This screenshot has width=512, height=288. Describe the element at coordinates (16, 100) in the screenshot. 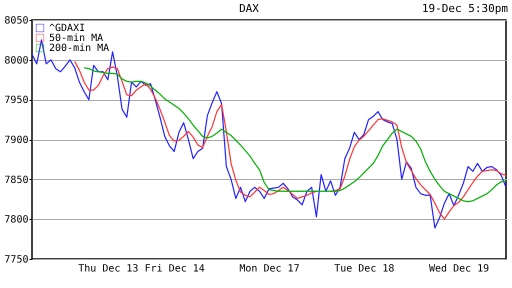

I see `y-tick-label: 7950` at that location.